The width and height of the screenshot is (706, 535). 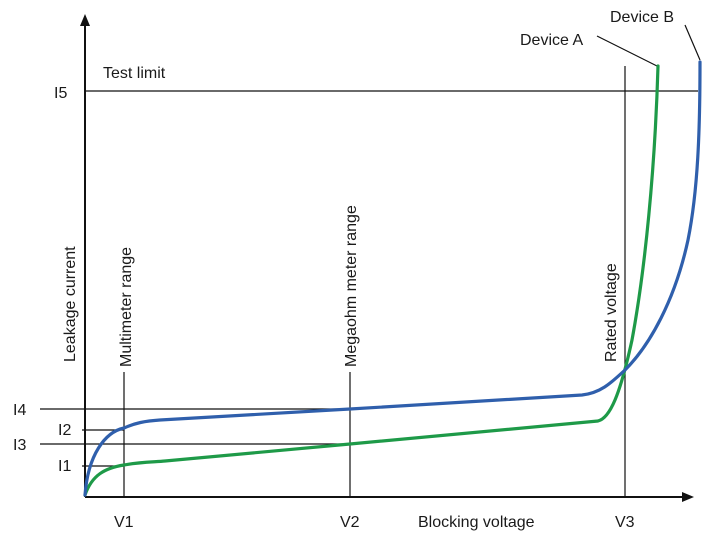 I want to click on x-tick-v3: V3, so click(x=625, y=522).